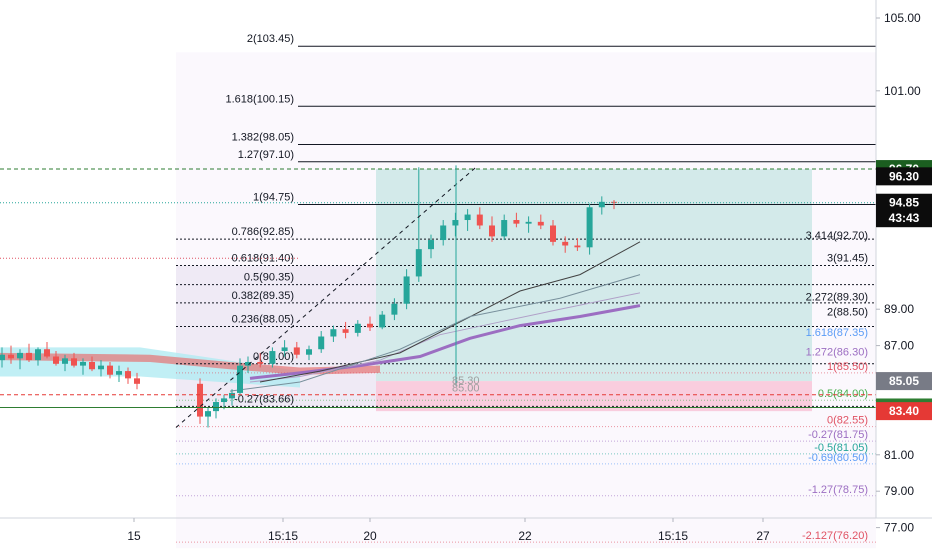 The image size is (932, 555). I want to click on price-tag-label: 96.30, so click(904, 176).